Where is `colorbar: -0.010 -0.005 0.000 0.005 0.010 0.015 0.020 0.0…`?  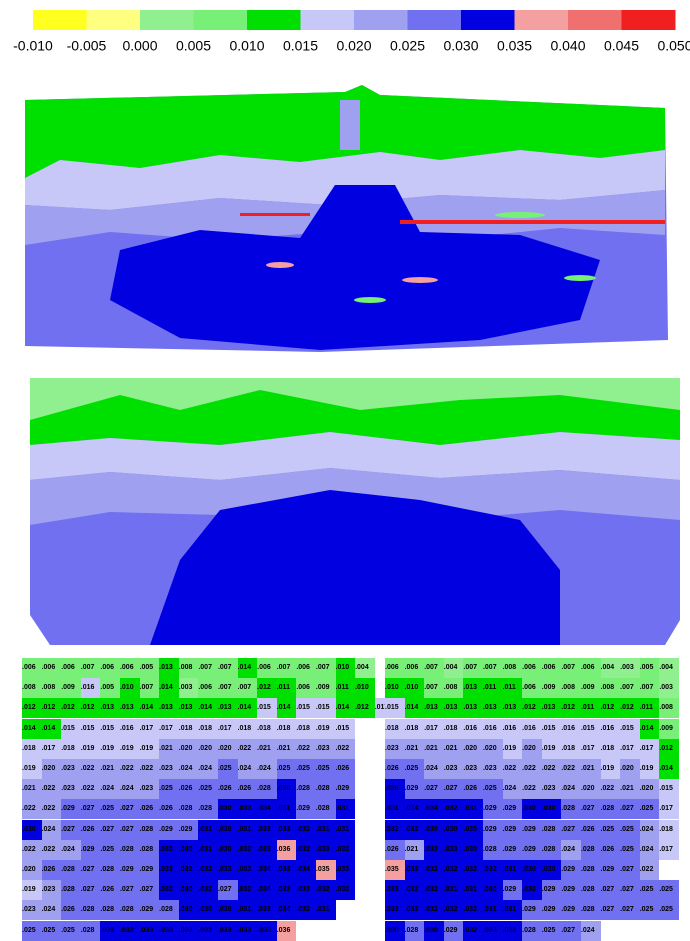 colorbar: -0.010 -0.005 0.000 0.005 0.010 0.015 0.020 0.0… is located at coordinates (351, 32).